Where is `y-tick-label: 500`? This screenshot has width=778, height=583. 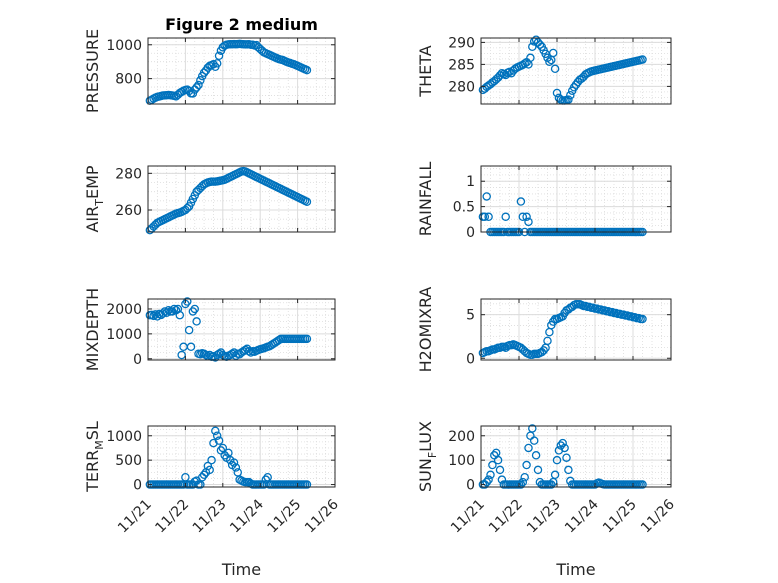 y-tick-label: 500 is located at coordinates (128, 461).